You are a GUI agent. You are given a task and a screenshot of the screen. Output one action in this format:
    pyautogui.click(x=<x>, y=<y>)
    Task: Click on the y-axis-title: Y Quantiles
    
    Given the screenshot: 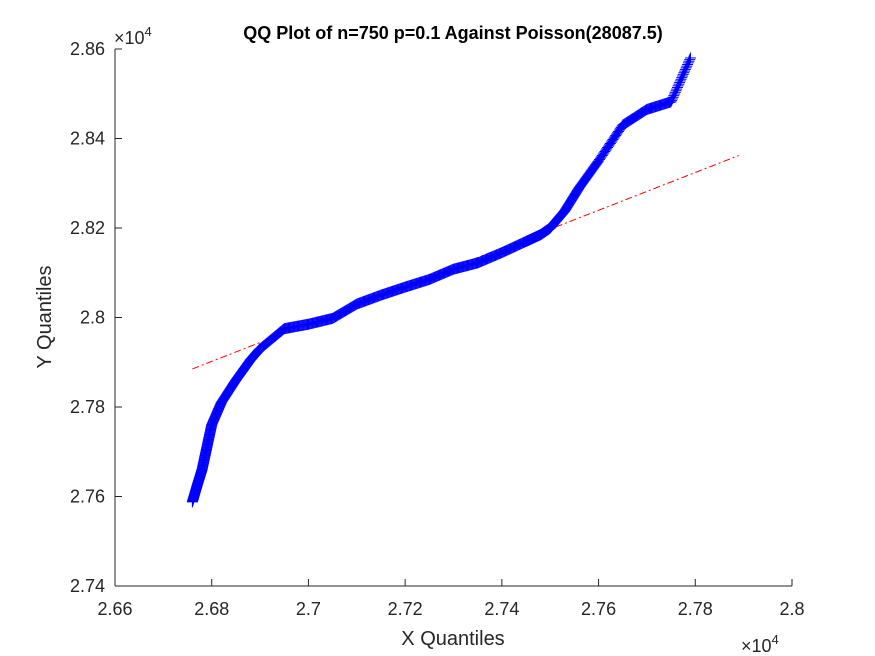 What is the action you would take?
    pyautogui.click(x=45, y=316)
    